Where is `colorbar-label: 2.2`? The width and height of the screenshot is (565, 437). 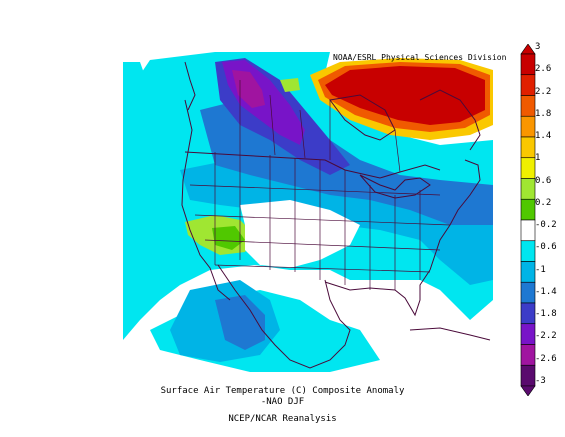 colorbar-label: 2.2 is located at coordinates (543, 91).